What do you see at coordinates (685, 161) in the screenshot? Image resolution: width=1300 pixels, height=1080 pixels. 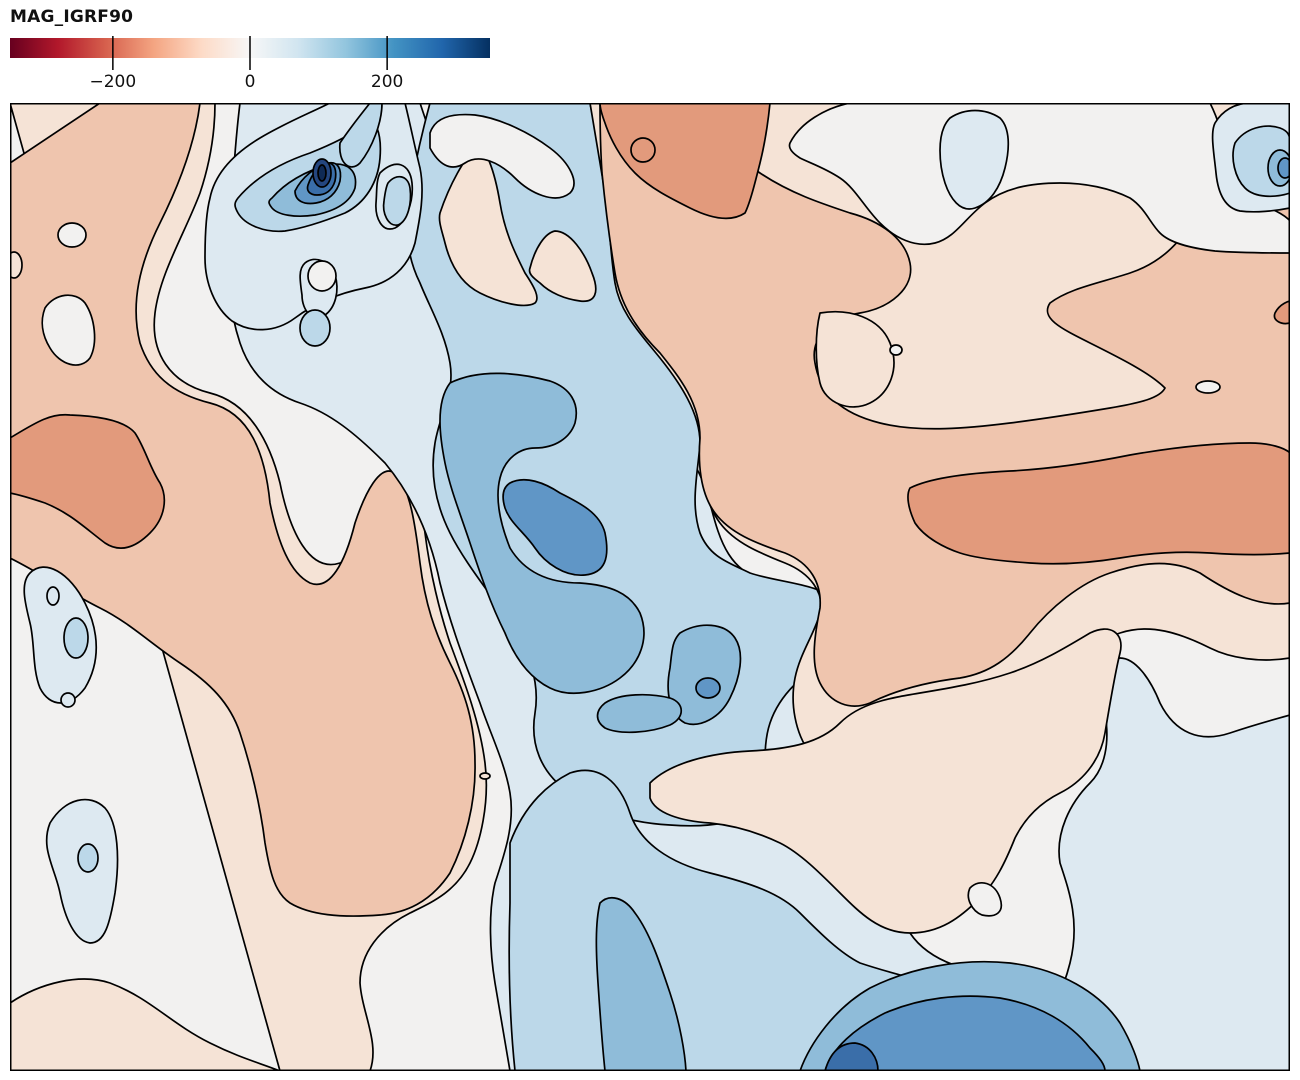 I see `contour-neg150-northeast` at bounding box center [685, 161].